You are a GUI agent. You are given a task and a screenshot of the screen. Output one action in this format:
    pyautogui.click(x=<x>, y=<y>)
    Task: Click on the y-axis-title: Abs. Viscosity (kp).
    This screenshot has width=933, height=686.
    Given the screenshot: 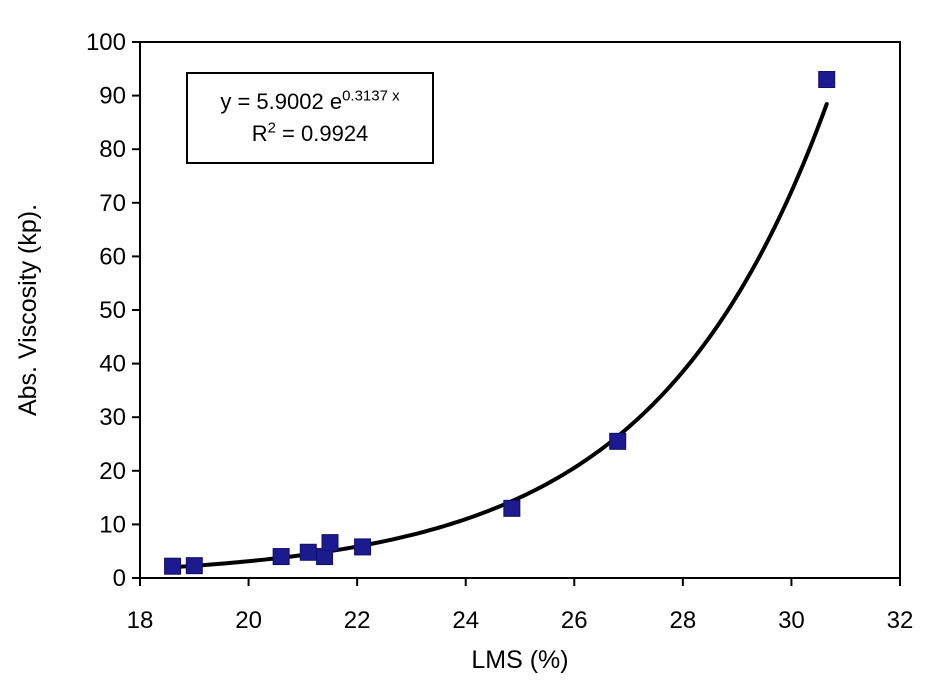 What is the action you would take?
    pyautogui.click(x=28, y=310)
    